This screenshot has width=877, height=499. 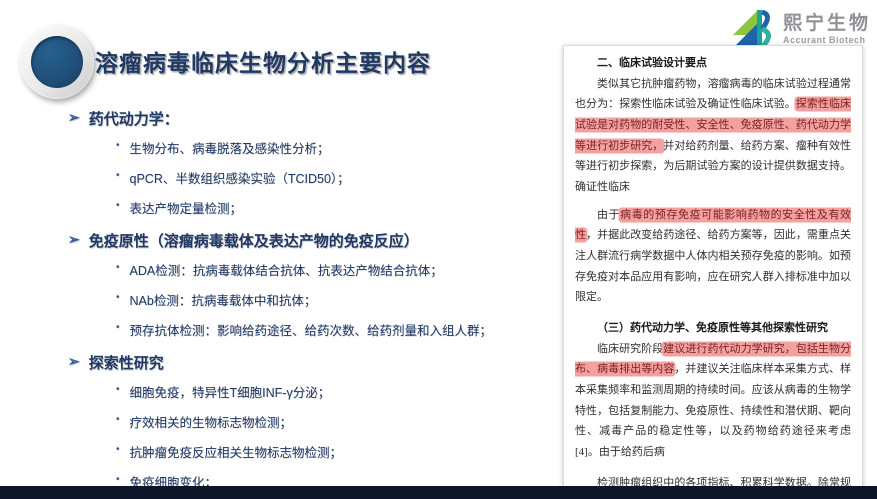 I want to click on list-item: • 生物分布、病毒脱落及感染性分析；, so click(x=308, y=147).